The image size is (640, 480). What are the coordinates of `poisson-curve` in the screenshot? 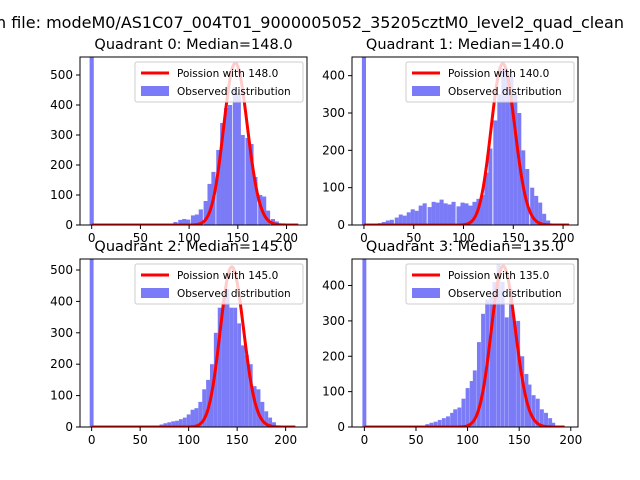 It's located at (466, 143).